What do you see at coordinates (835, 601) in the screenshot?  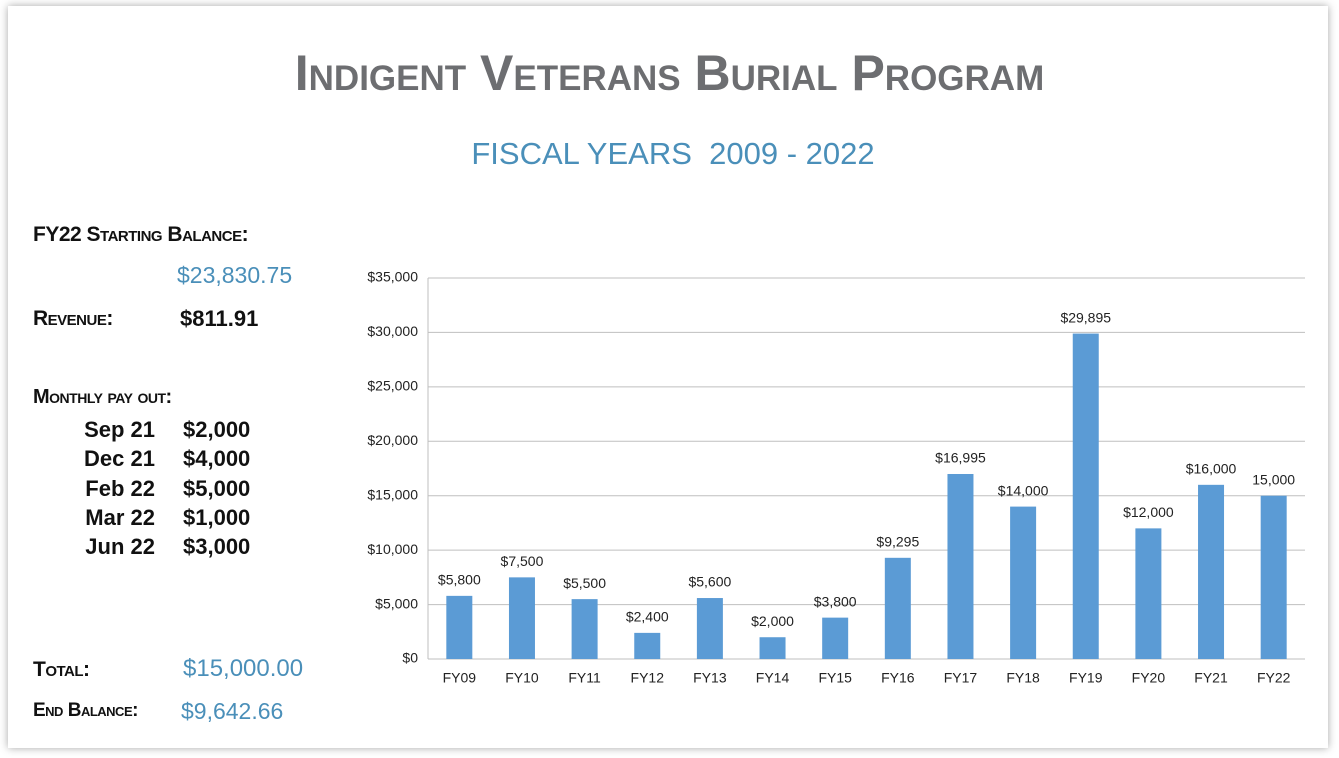 I see `data-label: $3,800` at bounding box center [835, 601].